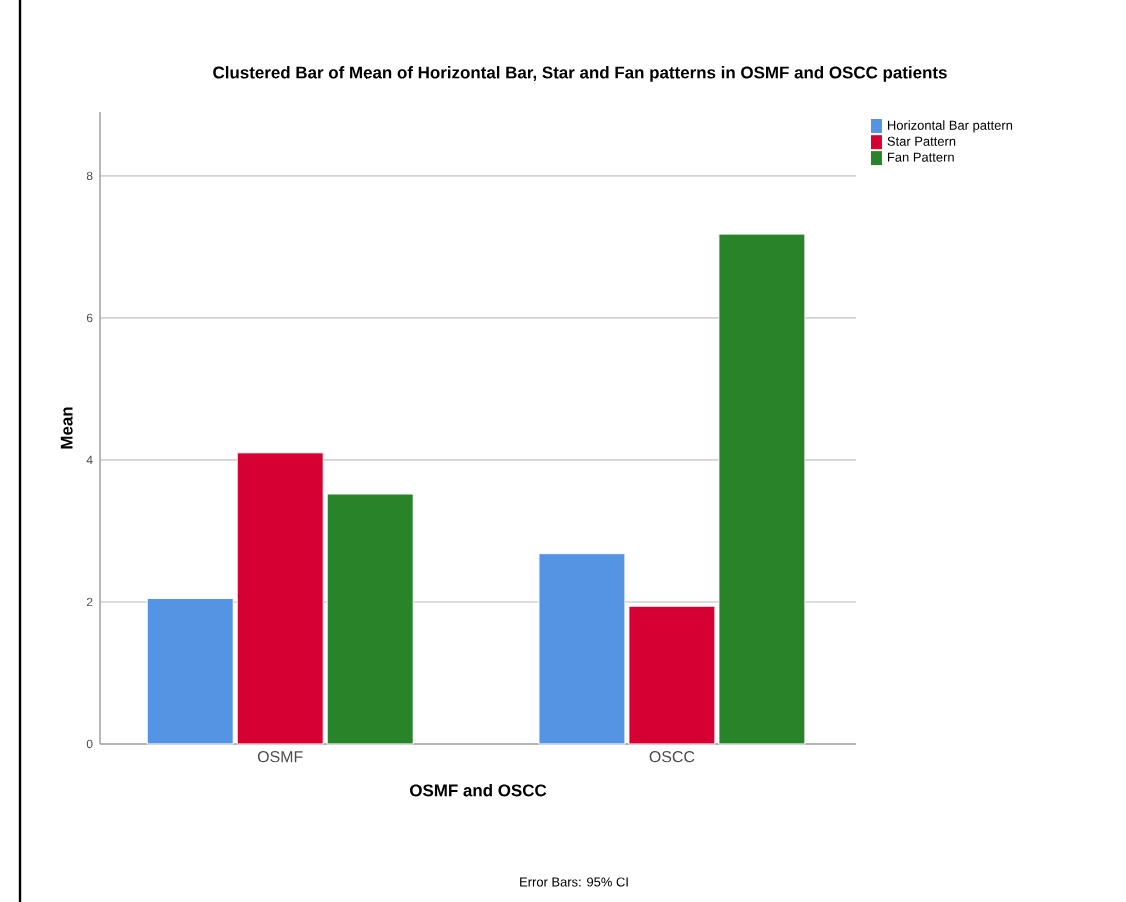 This screenshot has width=1126, height=902. What do you see at coordinates (478, 790) in the screenshot?
I see `x-axis-title: OSMF and OSCC` at bounding box center [478, 790].